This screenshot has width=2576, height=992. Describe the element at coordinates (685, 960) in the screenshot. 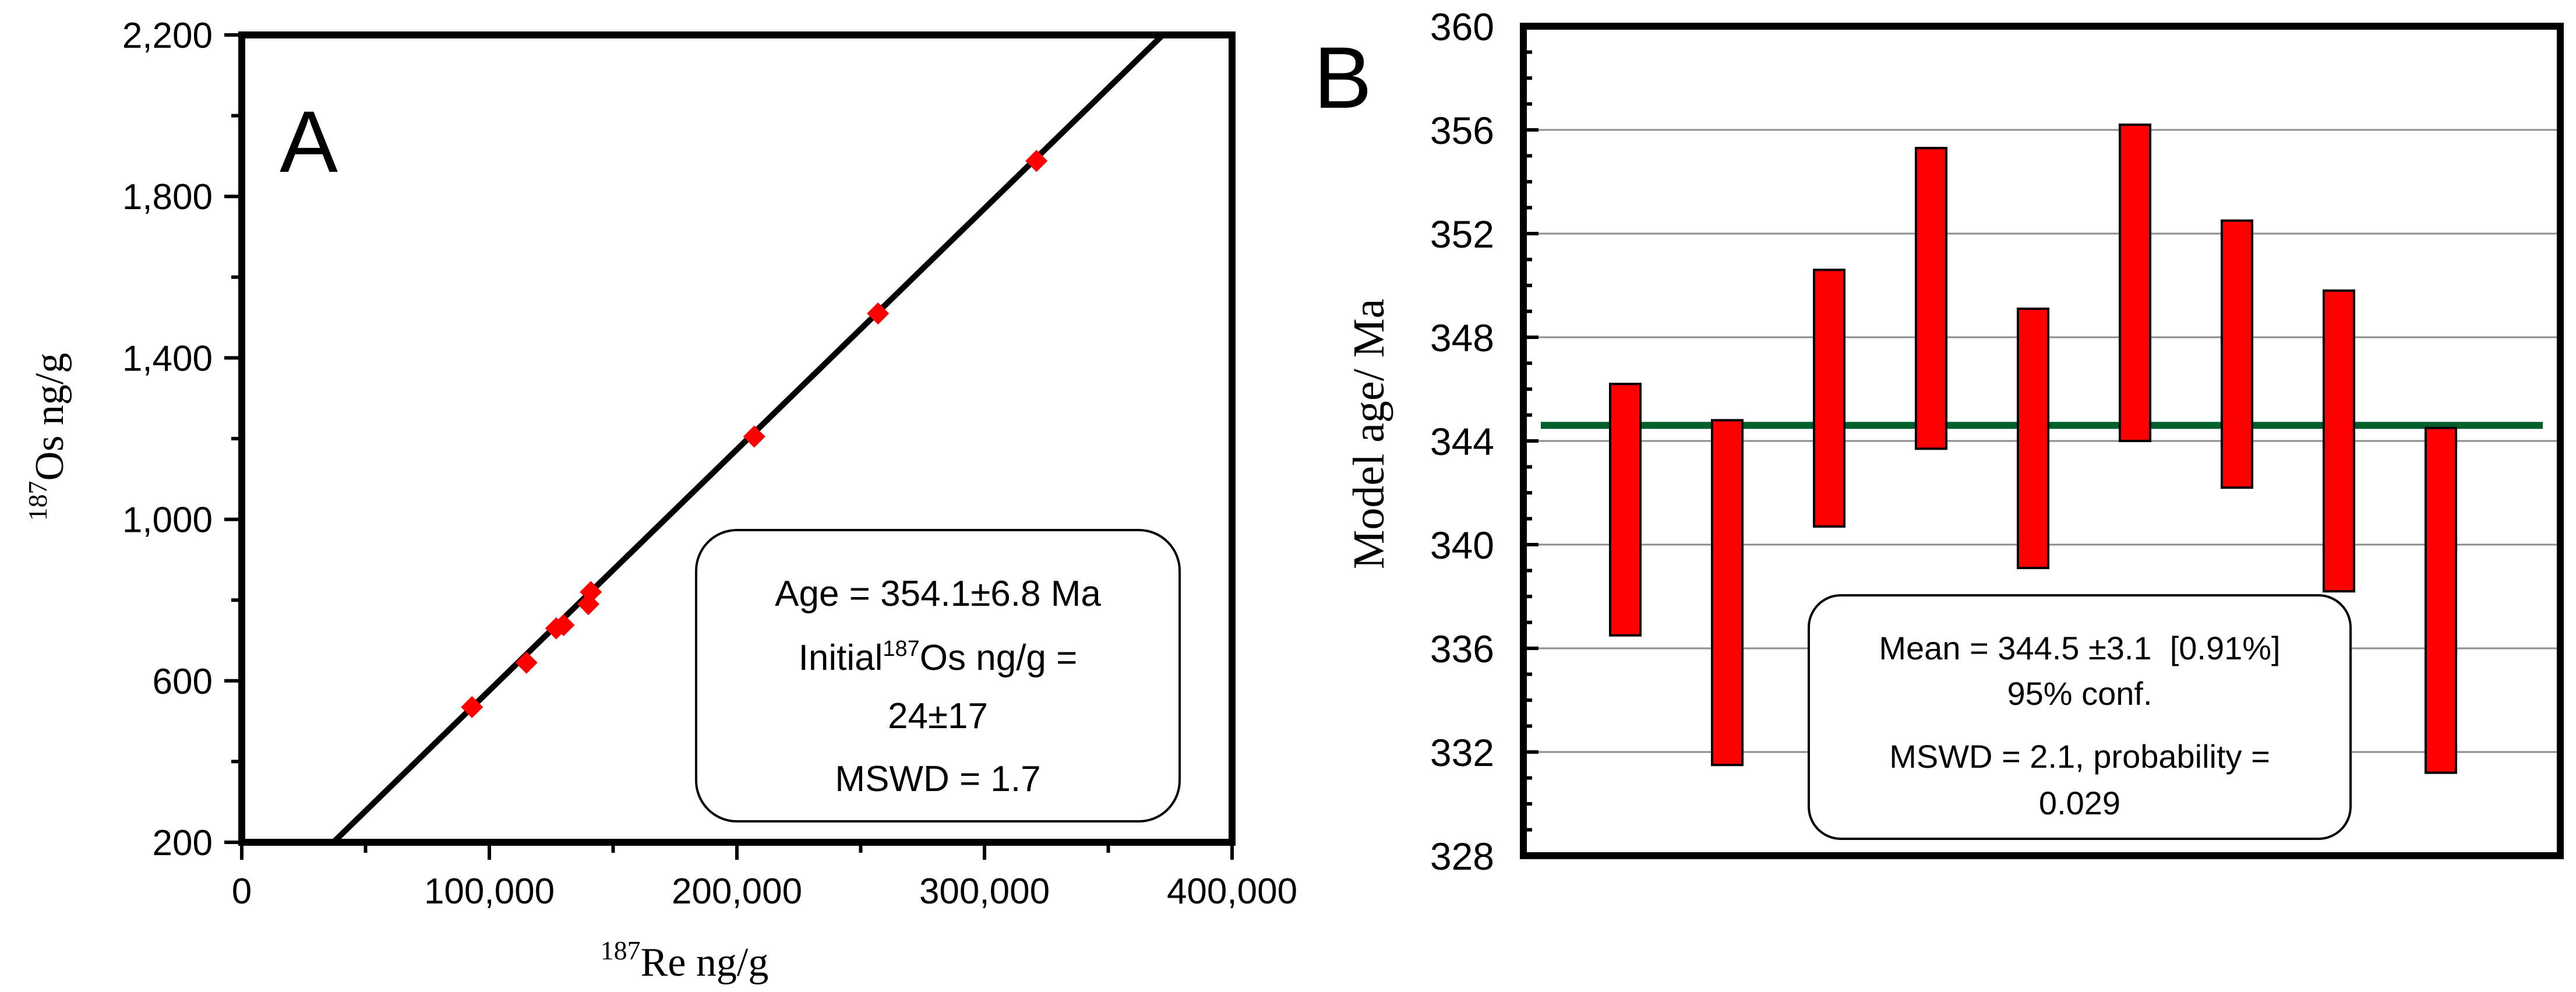

I see `panel-a-x-axis-title: 187Re ng/g` at that location.